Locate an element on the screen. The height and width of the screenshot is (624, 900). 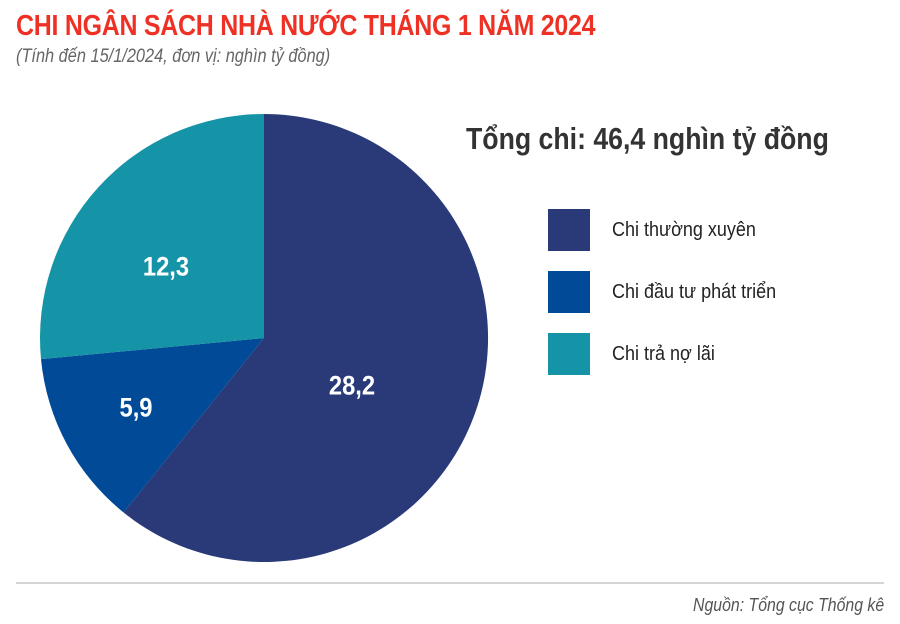
legend-item-chi-dau-tu-phat-trien: Chi đầu tư phát triển is located at coordinates (671, 292).